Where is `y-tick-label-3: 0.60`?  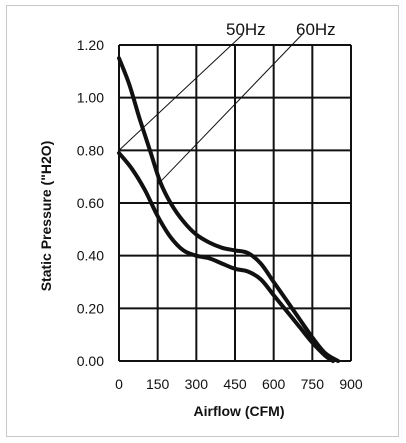 y-tick-label-3: 0.60 is located at coordinates (90, 203).